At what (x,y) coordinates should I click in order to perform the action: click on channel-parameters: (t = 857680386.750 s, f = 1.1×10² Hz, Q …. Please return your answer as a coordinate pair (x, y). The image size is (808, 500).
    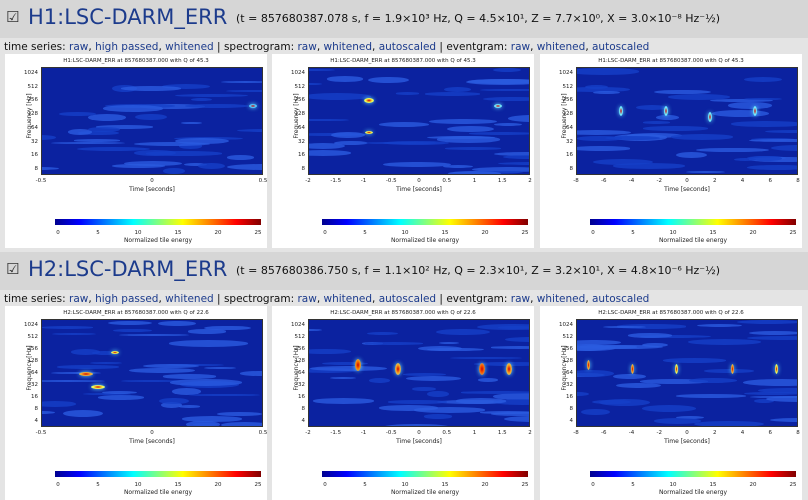
    Looking at the image, I should click on (478, 270).